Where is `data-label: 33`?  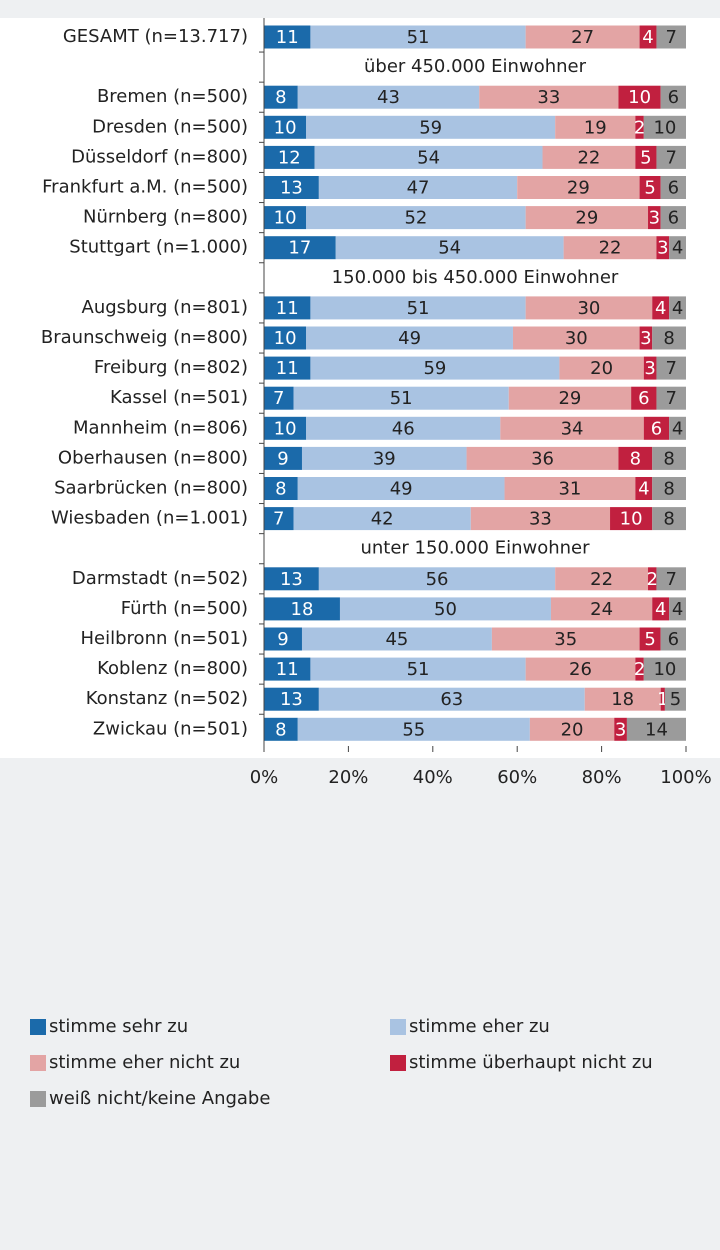
data-label: 33 is located at coordinates (548, 97).